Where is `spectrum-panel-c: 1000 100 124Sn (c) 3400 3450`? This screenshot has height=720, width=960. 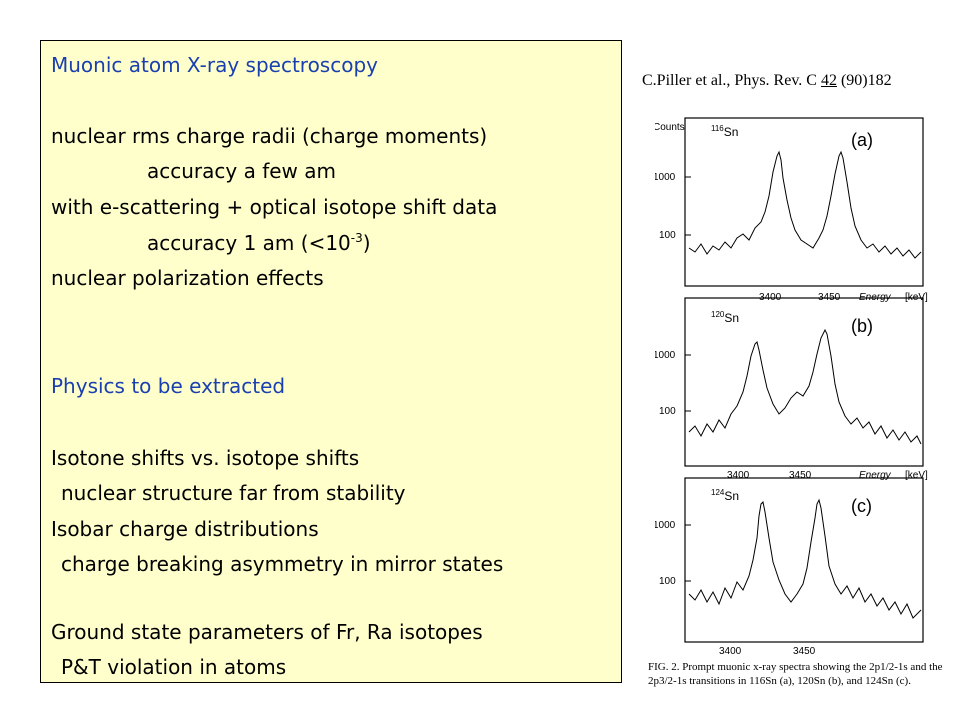
spectrum-panel-c: 1000 100 124Sn (c) 3400 3450 is located at coordinates (805, 566).